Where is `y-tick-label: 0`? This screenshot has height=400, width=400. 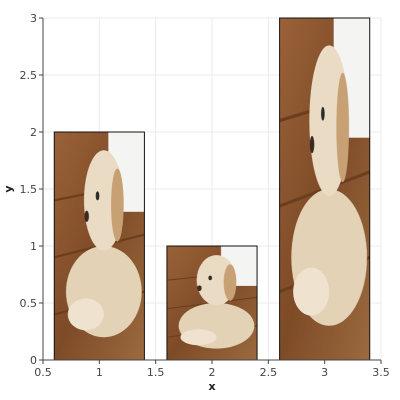 y-tick-label: 0 is located at coordinates (33, 360).